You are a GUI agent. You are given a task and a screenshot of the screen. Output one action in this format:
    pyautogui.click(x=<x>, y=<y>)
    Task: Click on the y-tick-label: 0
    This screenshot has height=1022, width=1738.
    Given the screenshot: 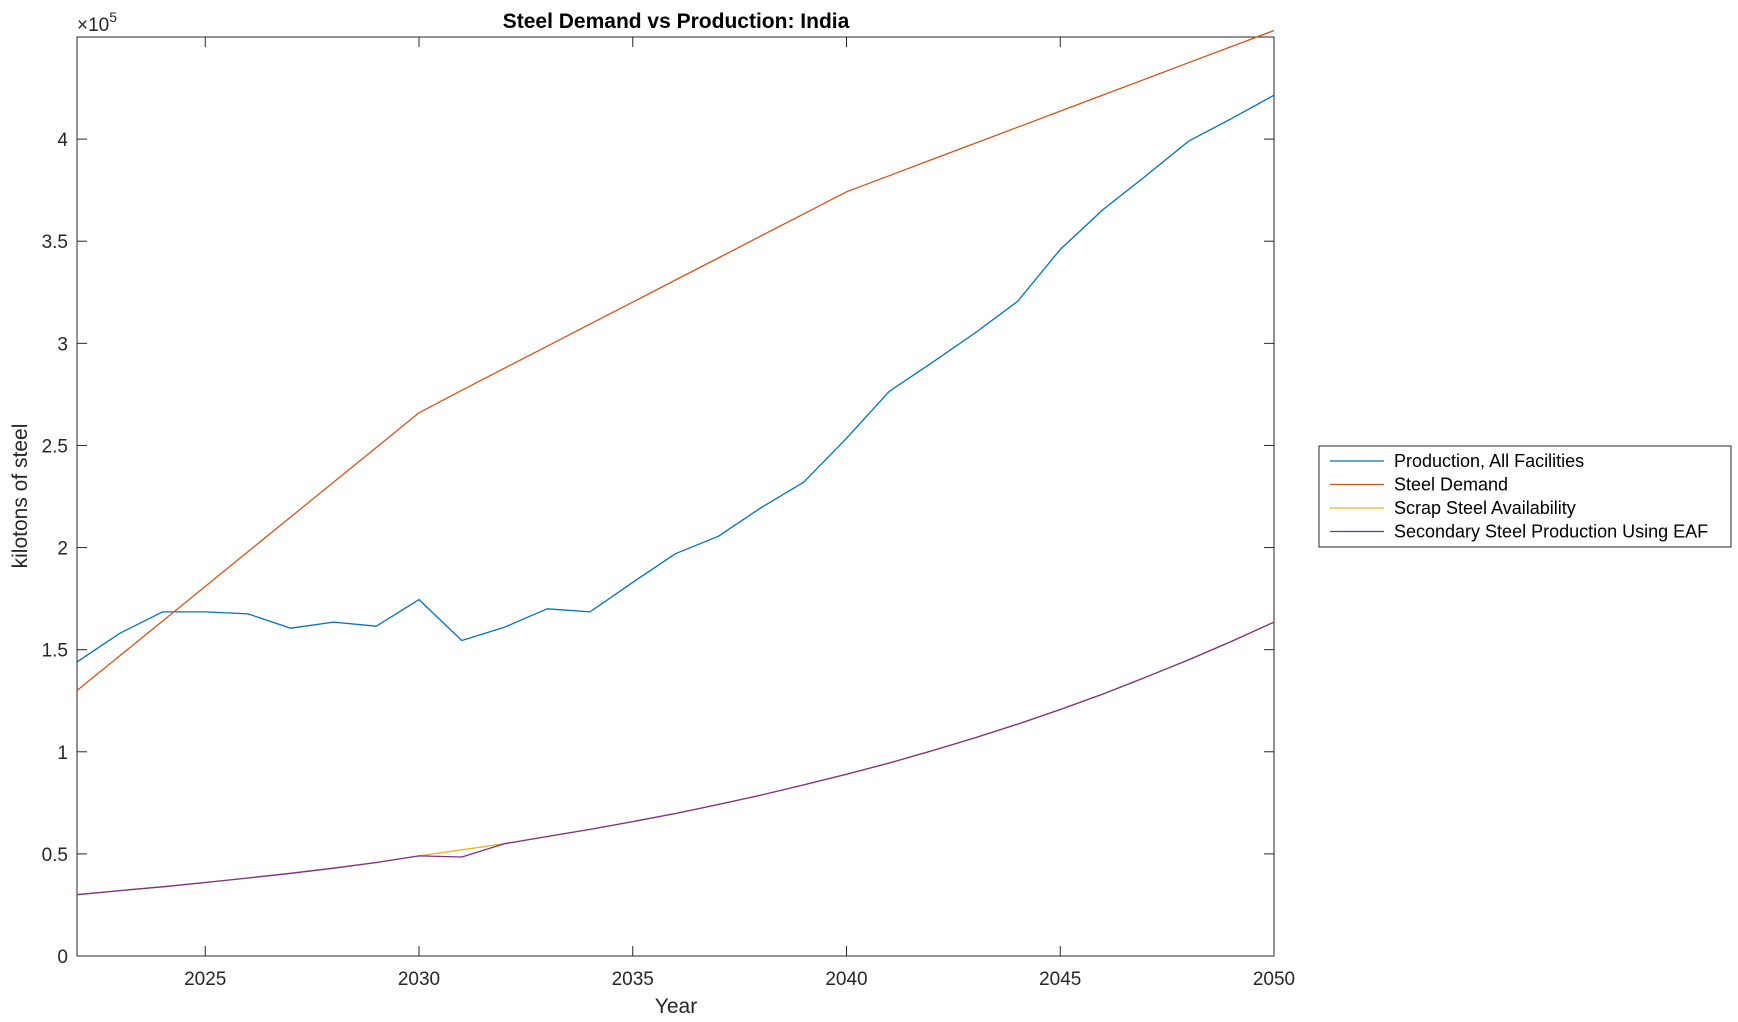 What is the action you would take?
    pyautogui.click(x=62, y=957)
    